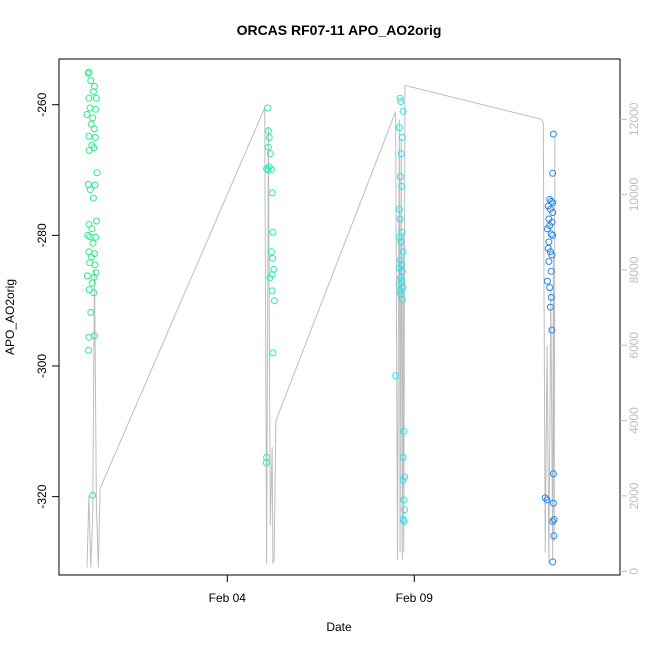  Describe the element at coordinates (10, 317) in the screenshot. I see `y-axis-label: APO_AO2orig` at that location.